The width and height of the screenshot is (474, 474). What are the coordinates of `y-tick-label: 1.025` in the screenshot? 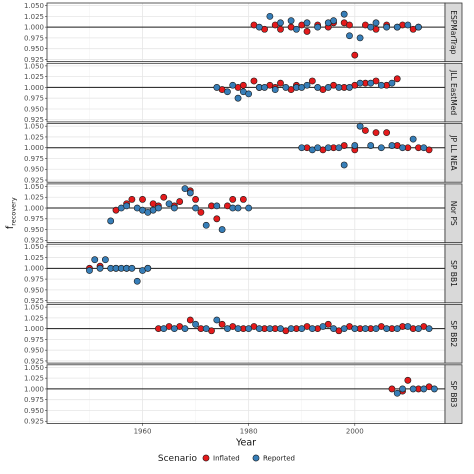 It's located at (34, 77).